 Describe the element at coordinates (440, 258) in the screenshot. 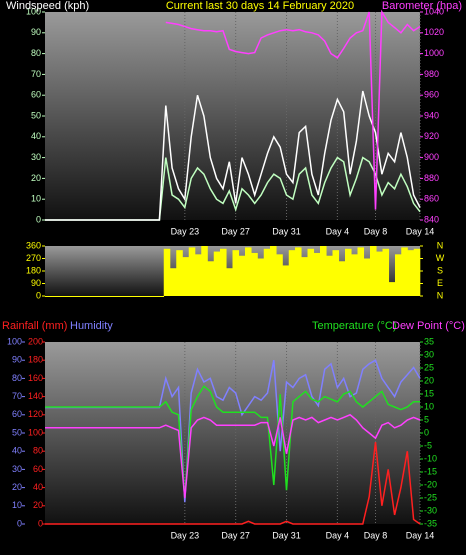

I see `y-tick-label: W` at that location.